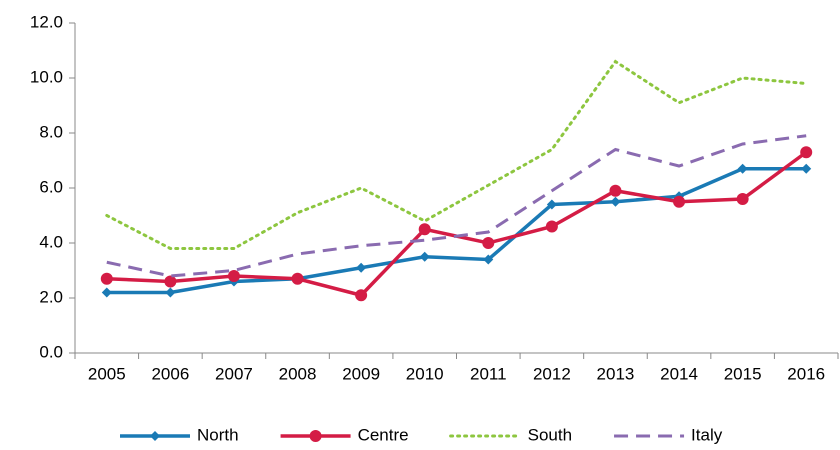 Image resolution: width=840 pixels, height=450 pixels. What do you see at coordinates (298, 373) in the screenshot?
I see `x-tick-label: 2008` at bounding box center [298, 373].